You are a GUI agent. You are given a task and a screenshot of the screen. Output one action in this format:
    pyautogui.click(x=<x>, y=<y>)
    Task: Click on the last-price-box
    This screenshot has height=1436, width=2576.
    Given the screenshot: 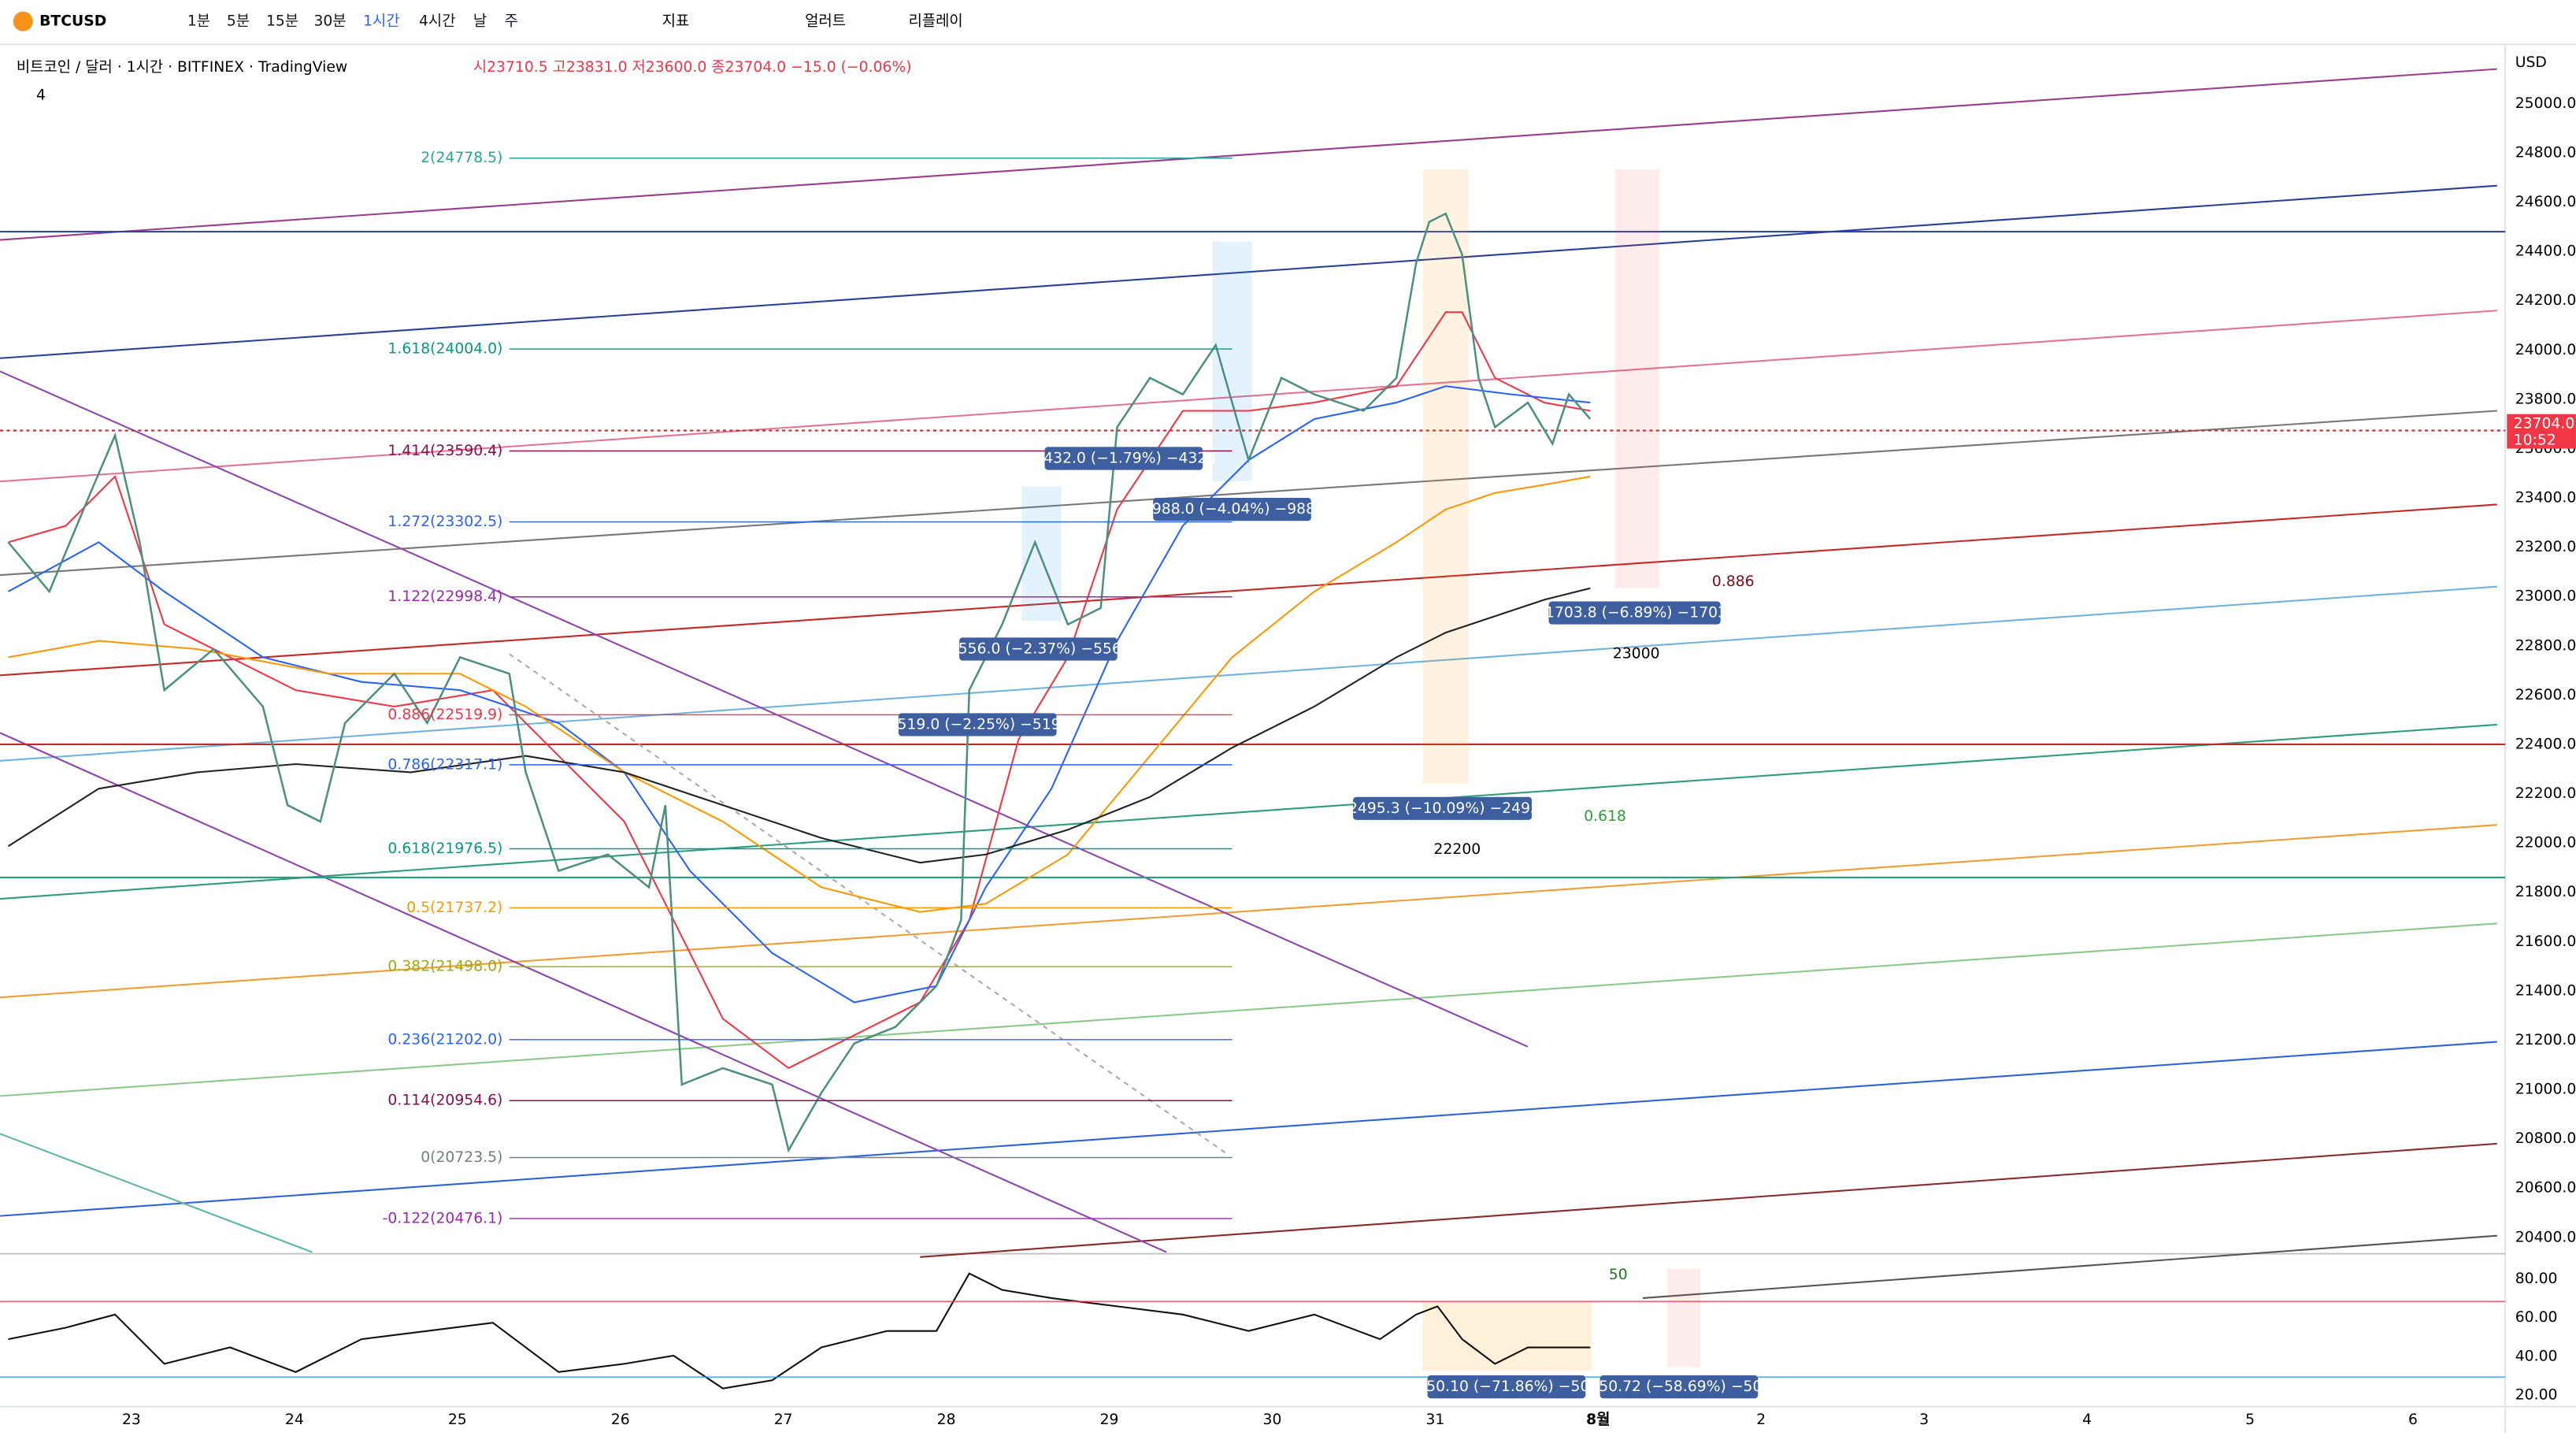 What is the action you would take?
    pyautogui.click(x=2541, y=431)
    